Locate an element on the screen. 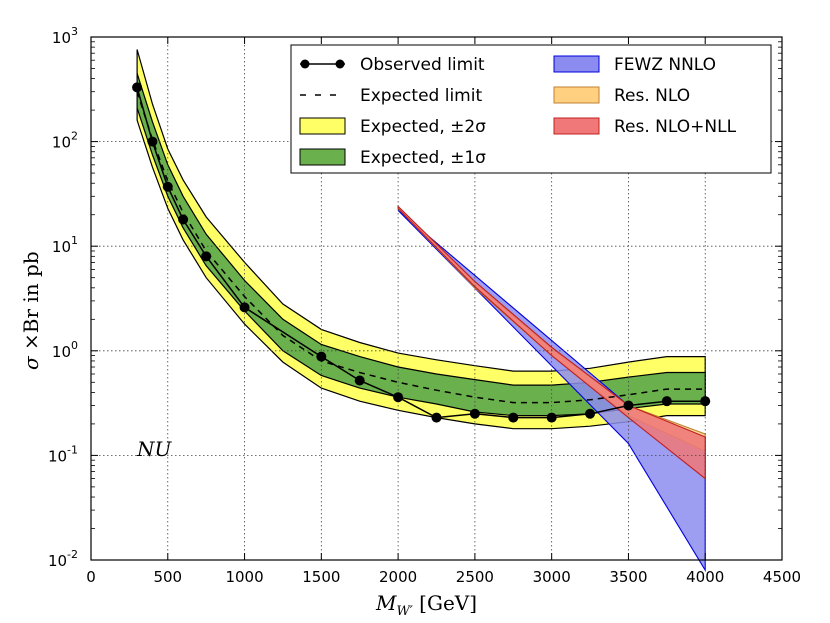  x-tick-label: 0 is located at coordinates (91, 577).